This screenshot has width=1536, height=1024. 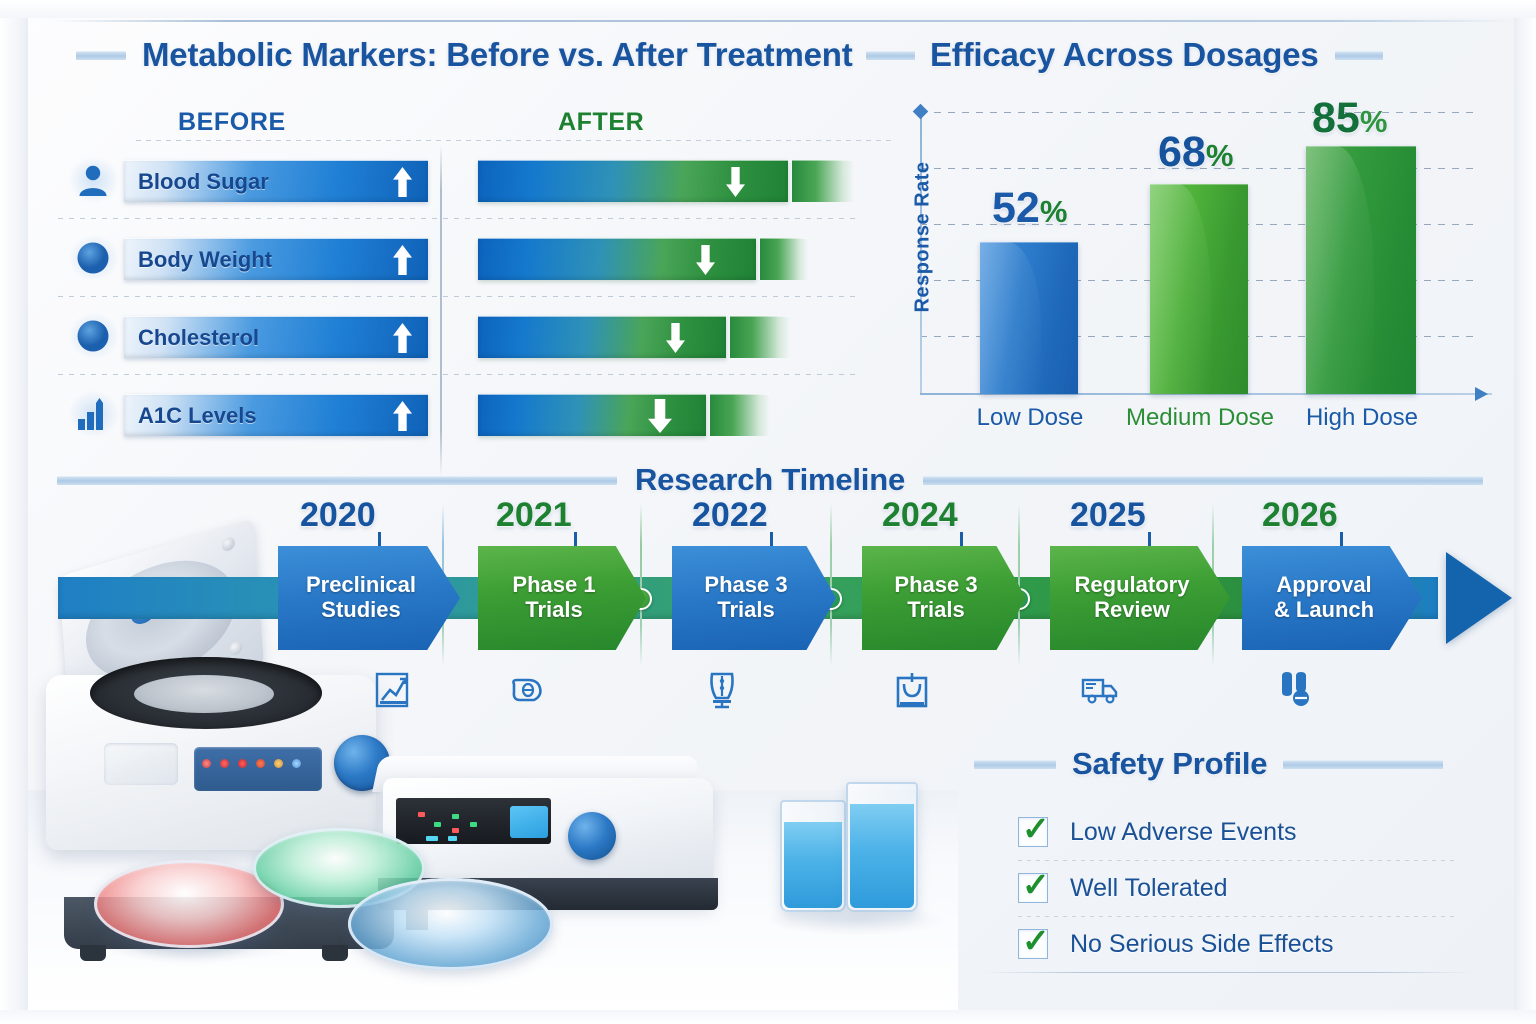 What do you see at coordinates (641, 585) in the screenshot?
I see `timeline-tick` at bounding box center [641, 585].